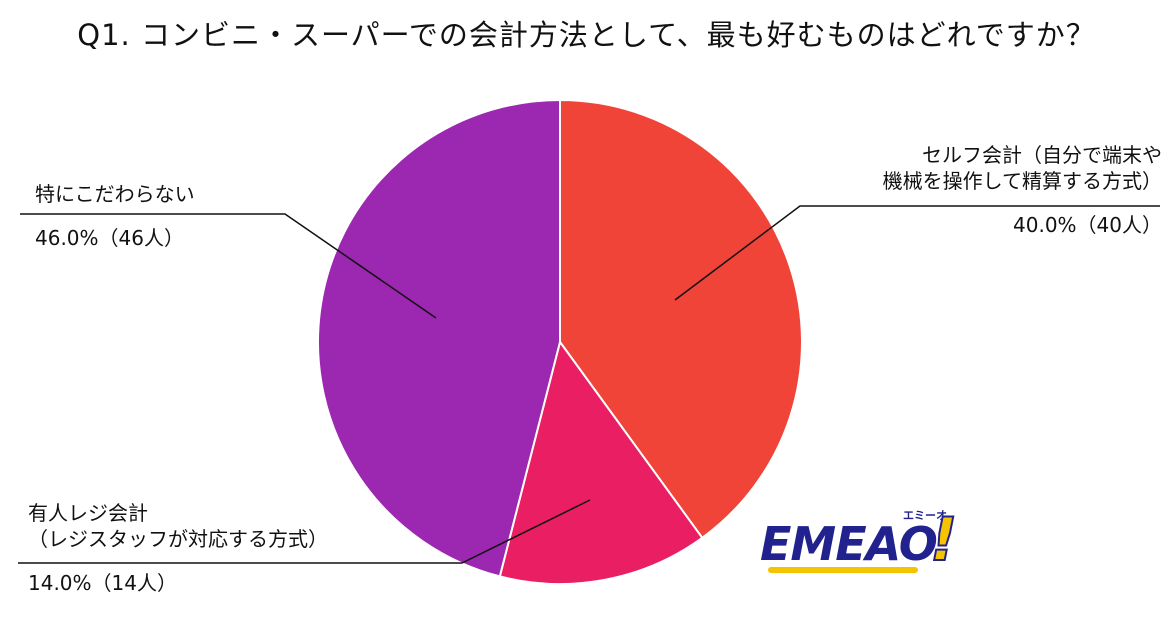 Image resolution: width=1173 pixels, height=618 pixels. What do you see at coordinates (109, 238) in the screenshot?
I see `slice-value-no-preference: 46.0%（46人）` at bounding box center [109, 238].